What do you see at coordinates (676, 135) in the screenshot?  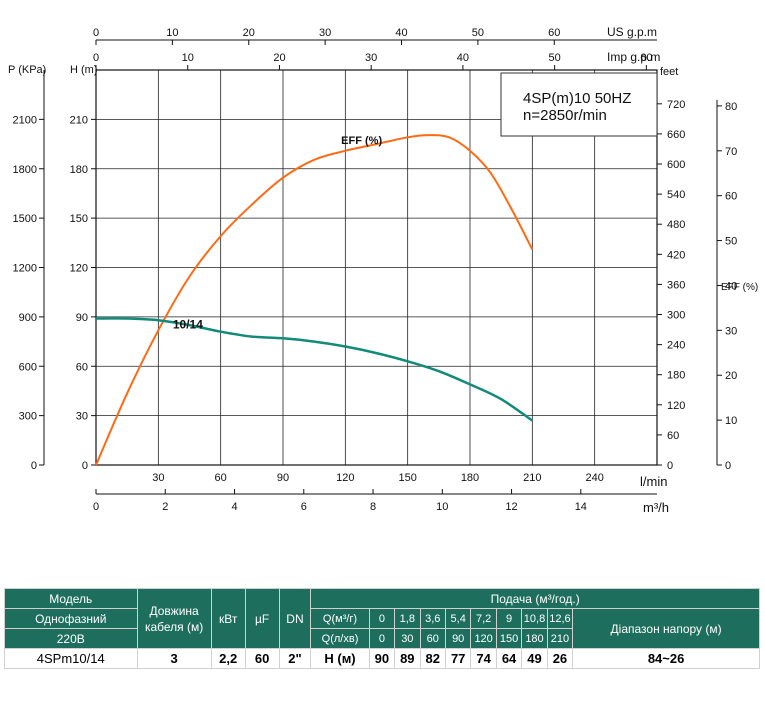 I see `tick-label: 660` at bounding box center [676, 135].